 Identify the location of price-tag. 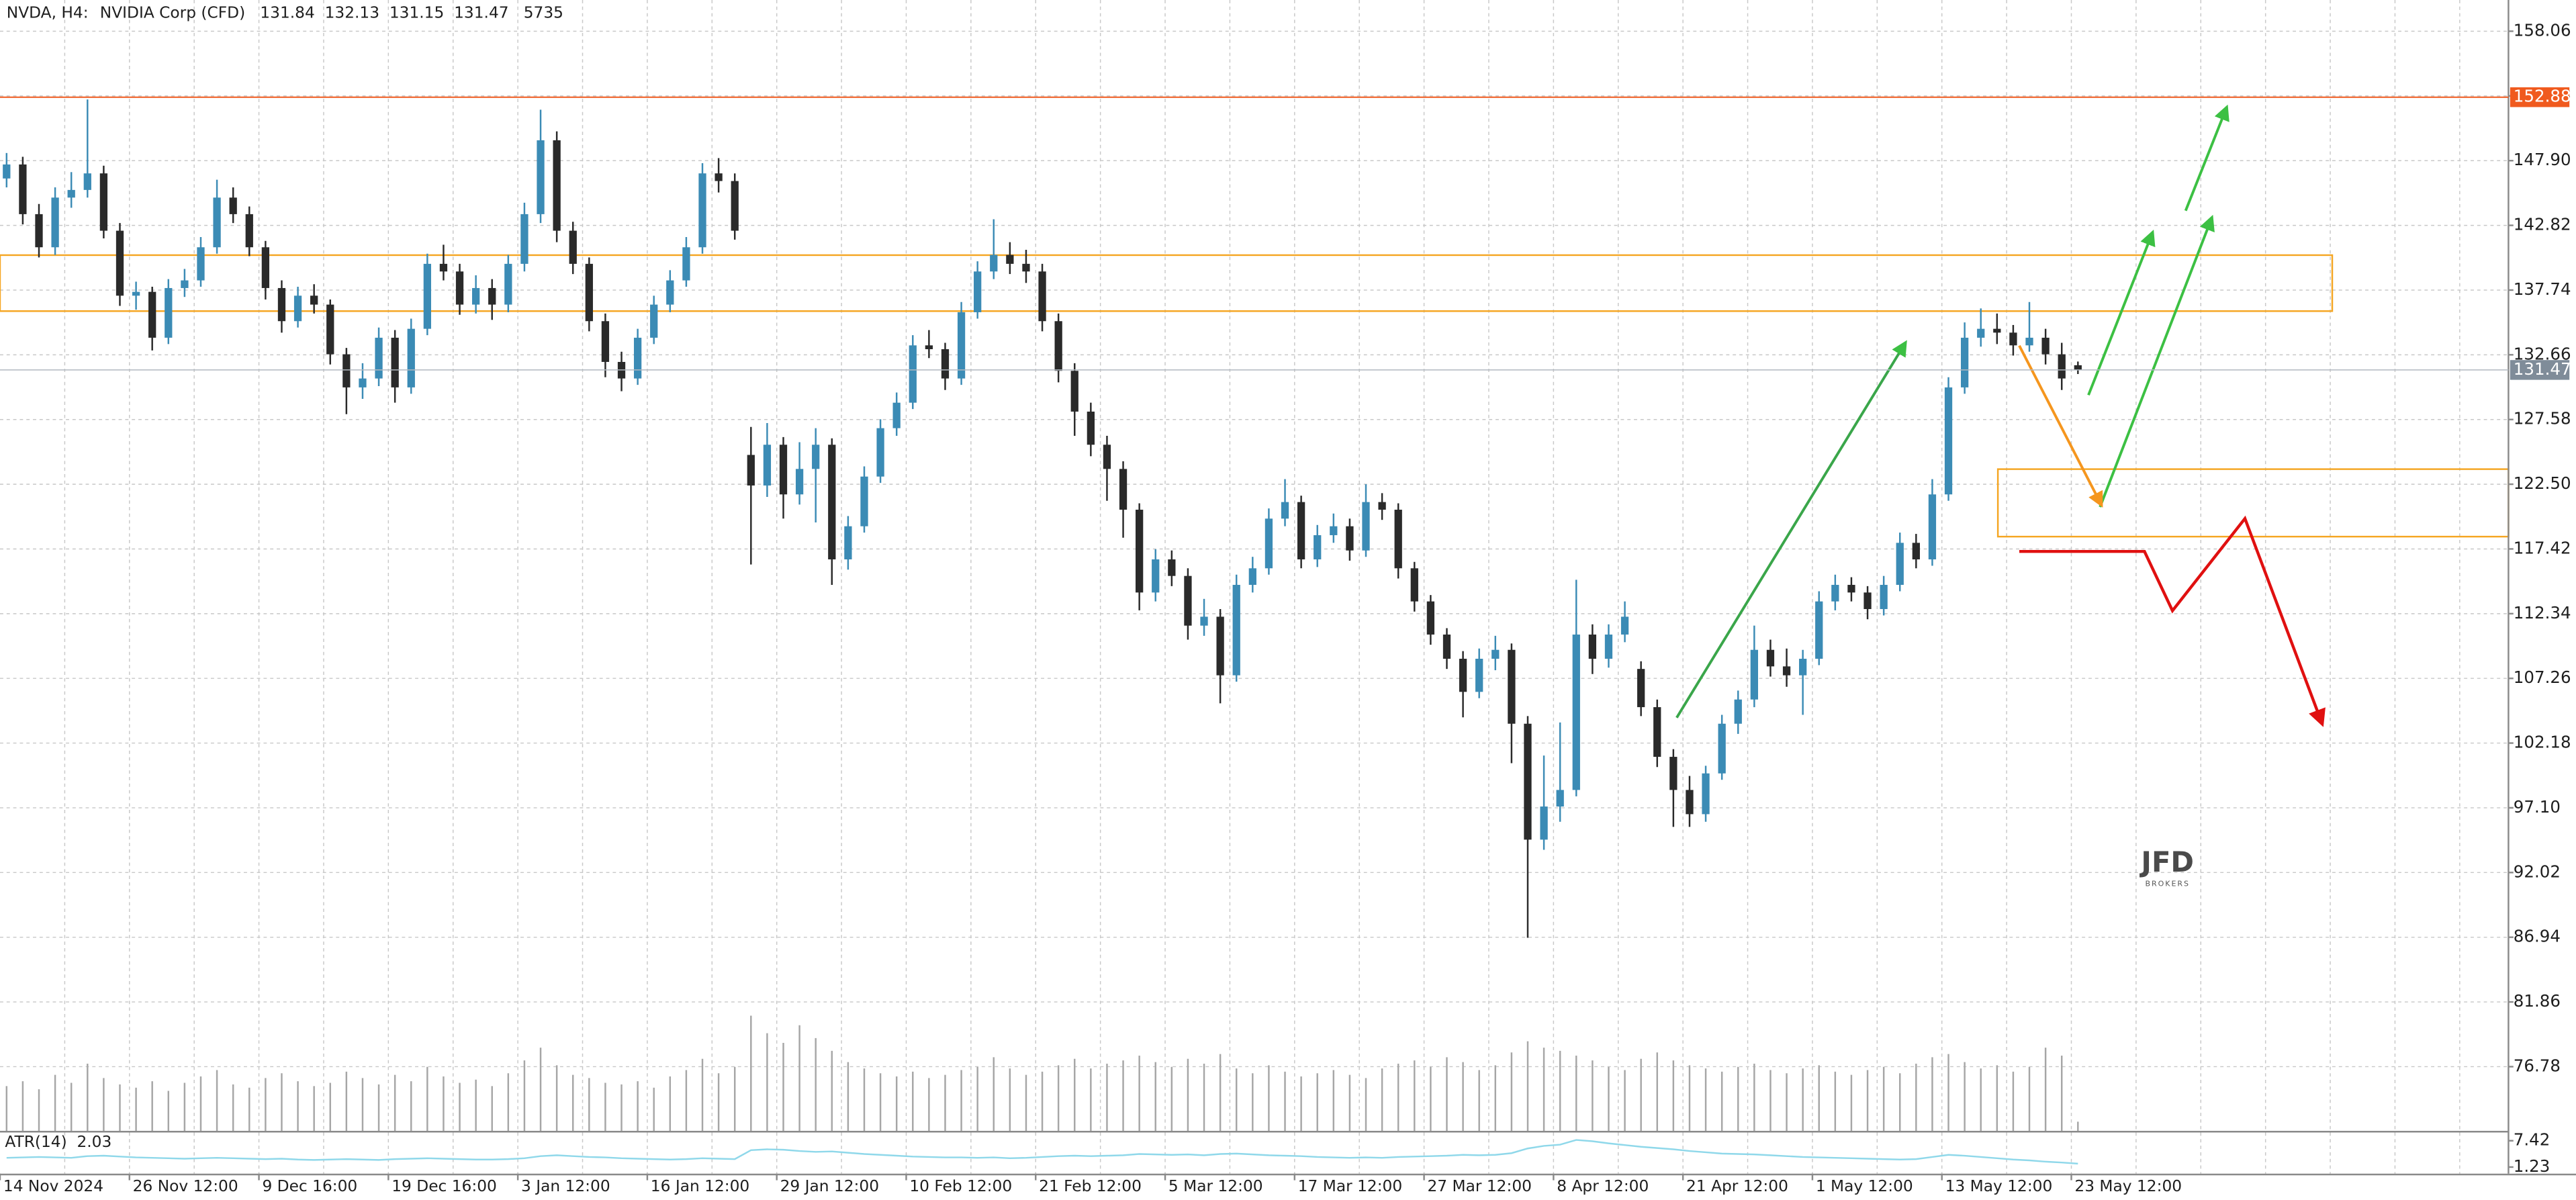
(2540, 97).